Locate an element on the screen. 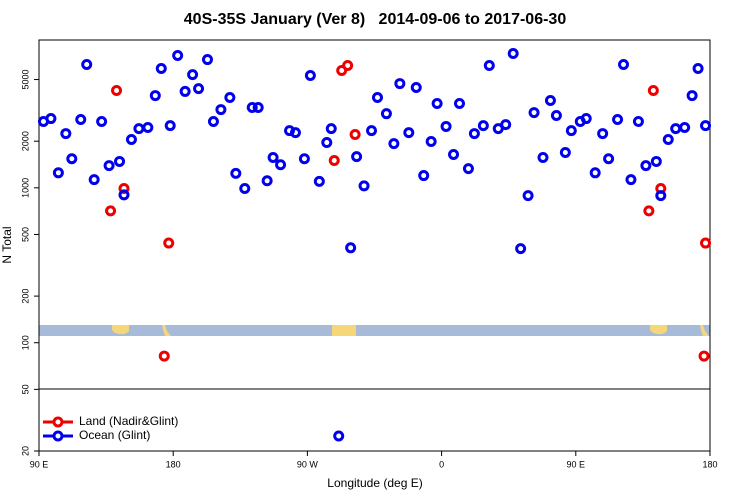 The width and height of the screenshot is (750, 500). y-tick-label: 50 is located at coordinates (25, 389).